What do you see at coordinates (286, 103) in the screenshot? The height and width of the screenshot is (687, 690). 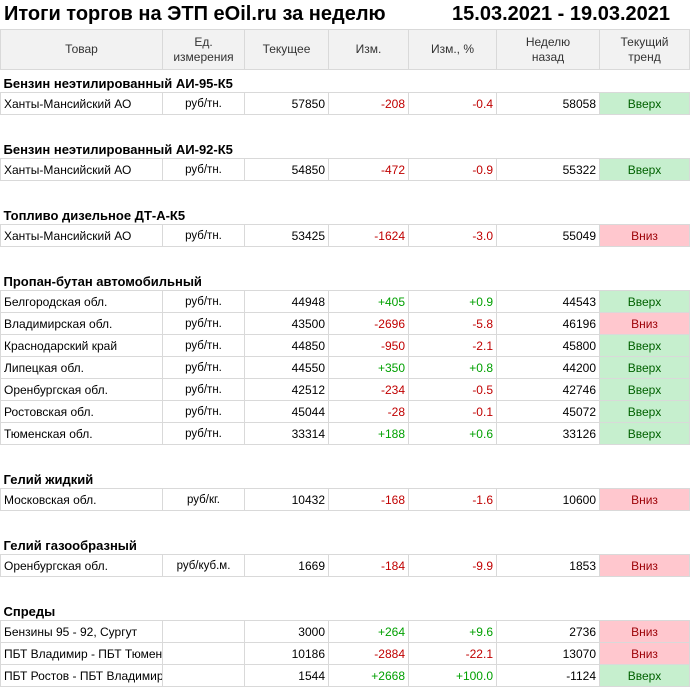 I see `cell-current: 57850` at bounding box center [286, 103].